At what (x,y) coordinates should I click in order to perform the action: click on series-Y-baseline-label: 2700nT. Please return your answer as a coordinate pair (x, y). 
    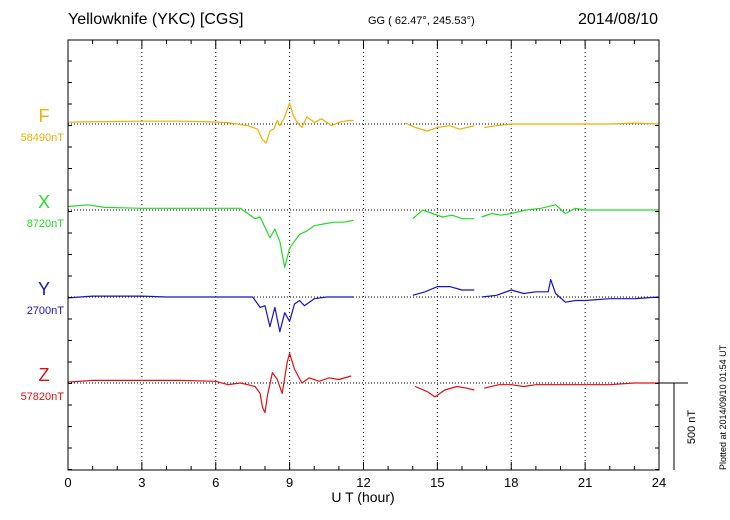
    Looking at the image, I should click on (46, 311).